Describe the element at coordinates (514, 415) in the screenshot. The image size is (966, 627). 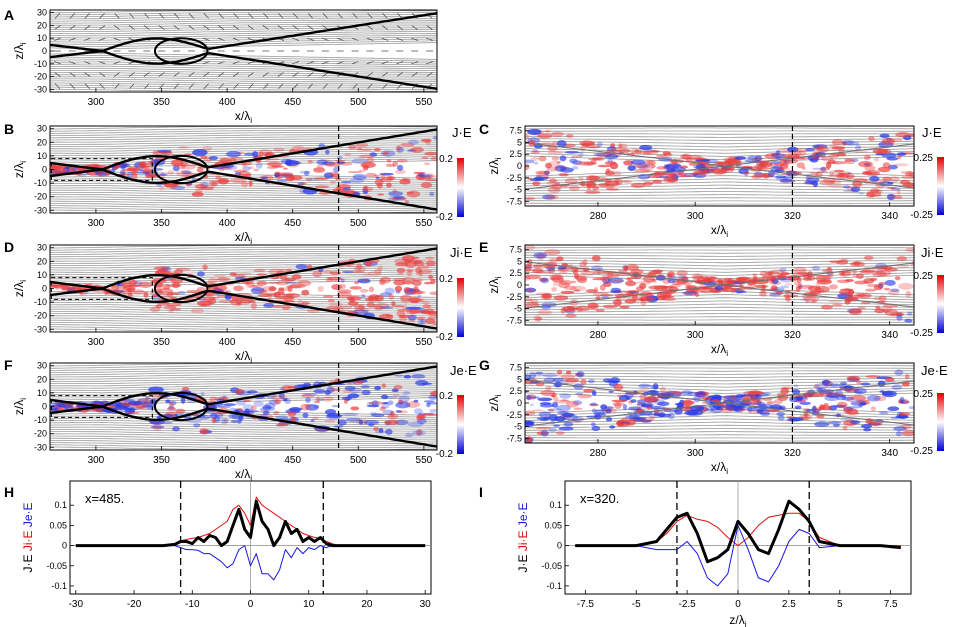
I see `y-tick-label: -2.5` at that location.